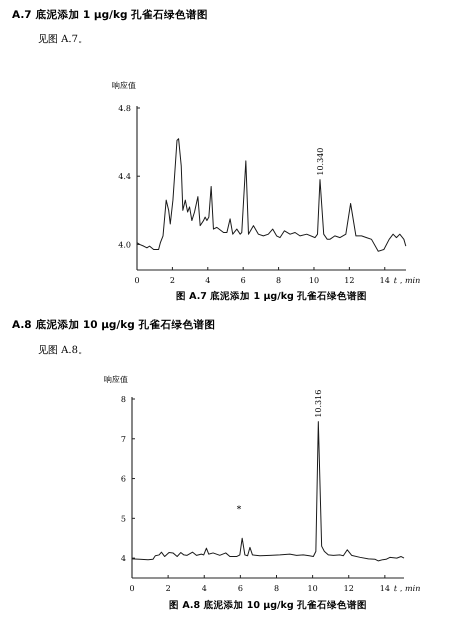  I want to click on y-tick-label: 6, so click(123, 479).